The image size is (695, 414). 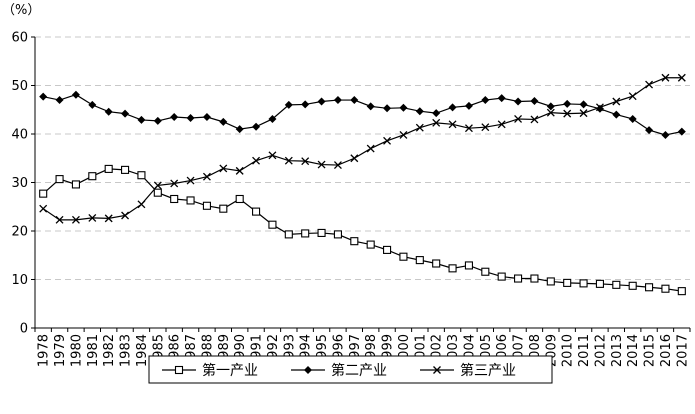 I want to click on legend-label: 第三产业, so click(x=488, y=370).